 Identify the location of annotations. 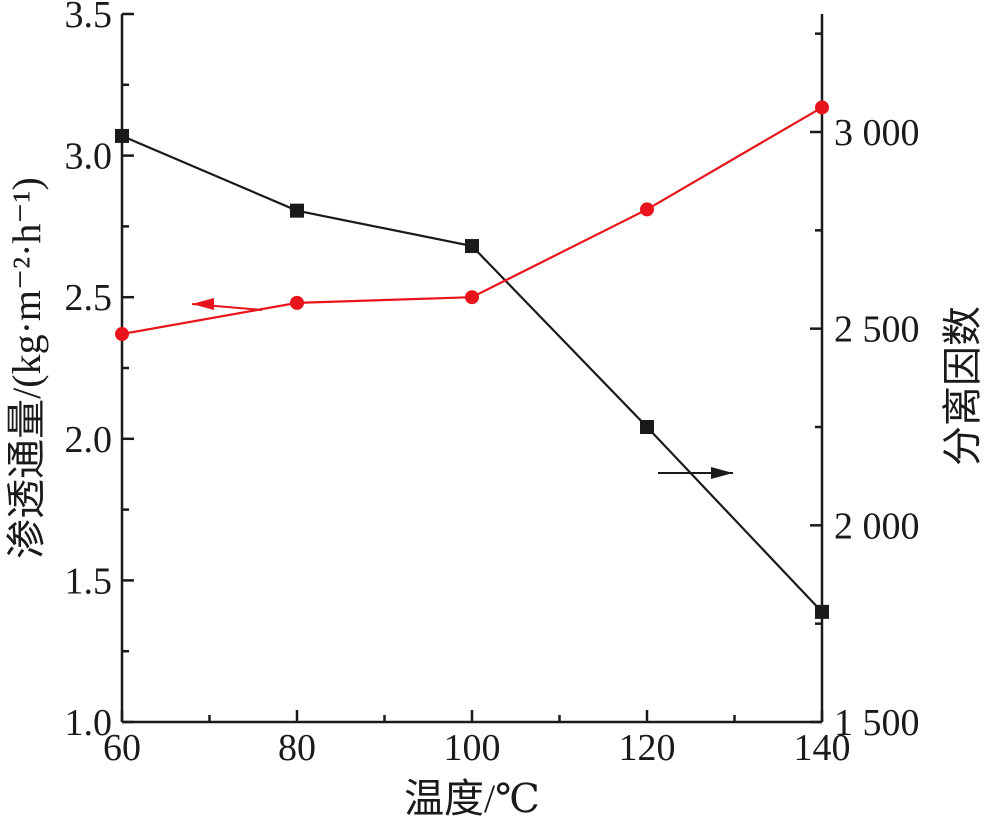
(462, 388).